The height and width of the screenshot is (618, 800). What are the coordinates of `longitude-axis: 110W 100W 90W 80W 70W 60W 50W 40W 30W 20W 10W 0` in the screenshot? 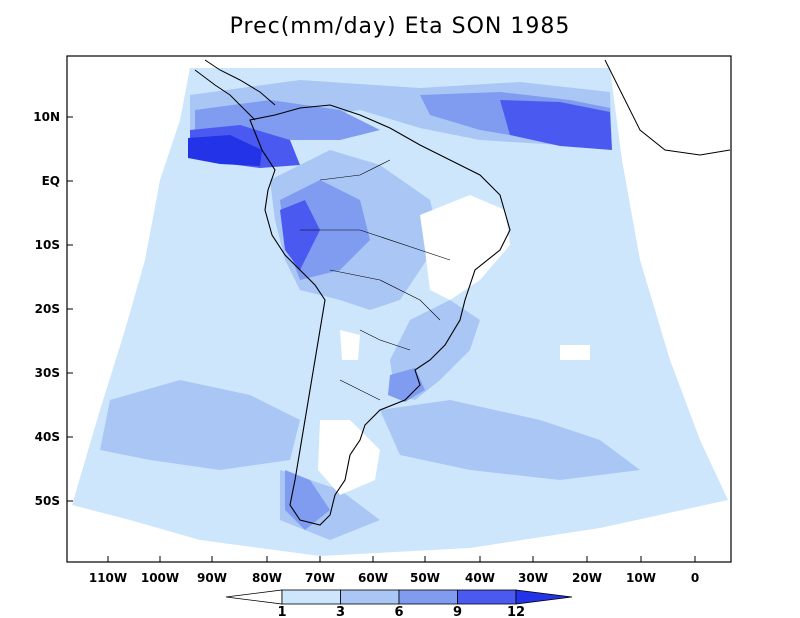 It's located at (394, 570).